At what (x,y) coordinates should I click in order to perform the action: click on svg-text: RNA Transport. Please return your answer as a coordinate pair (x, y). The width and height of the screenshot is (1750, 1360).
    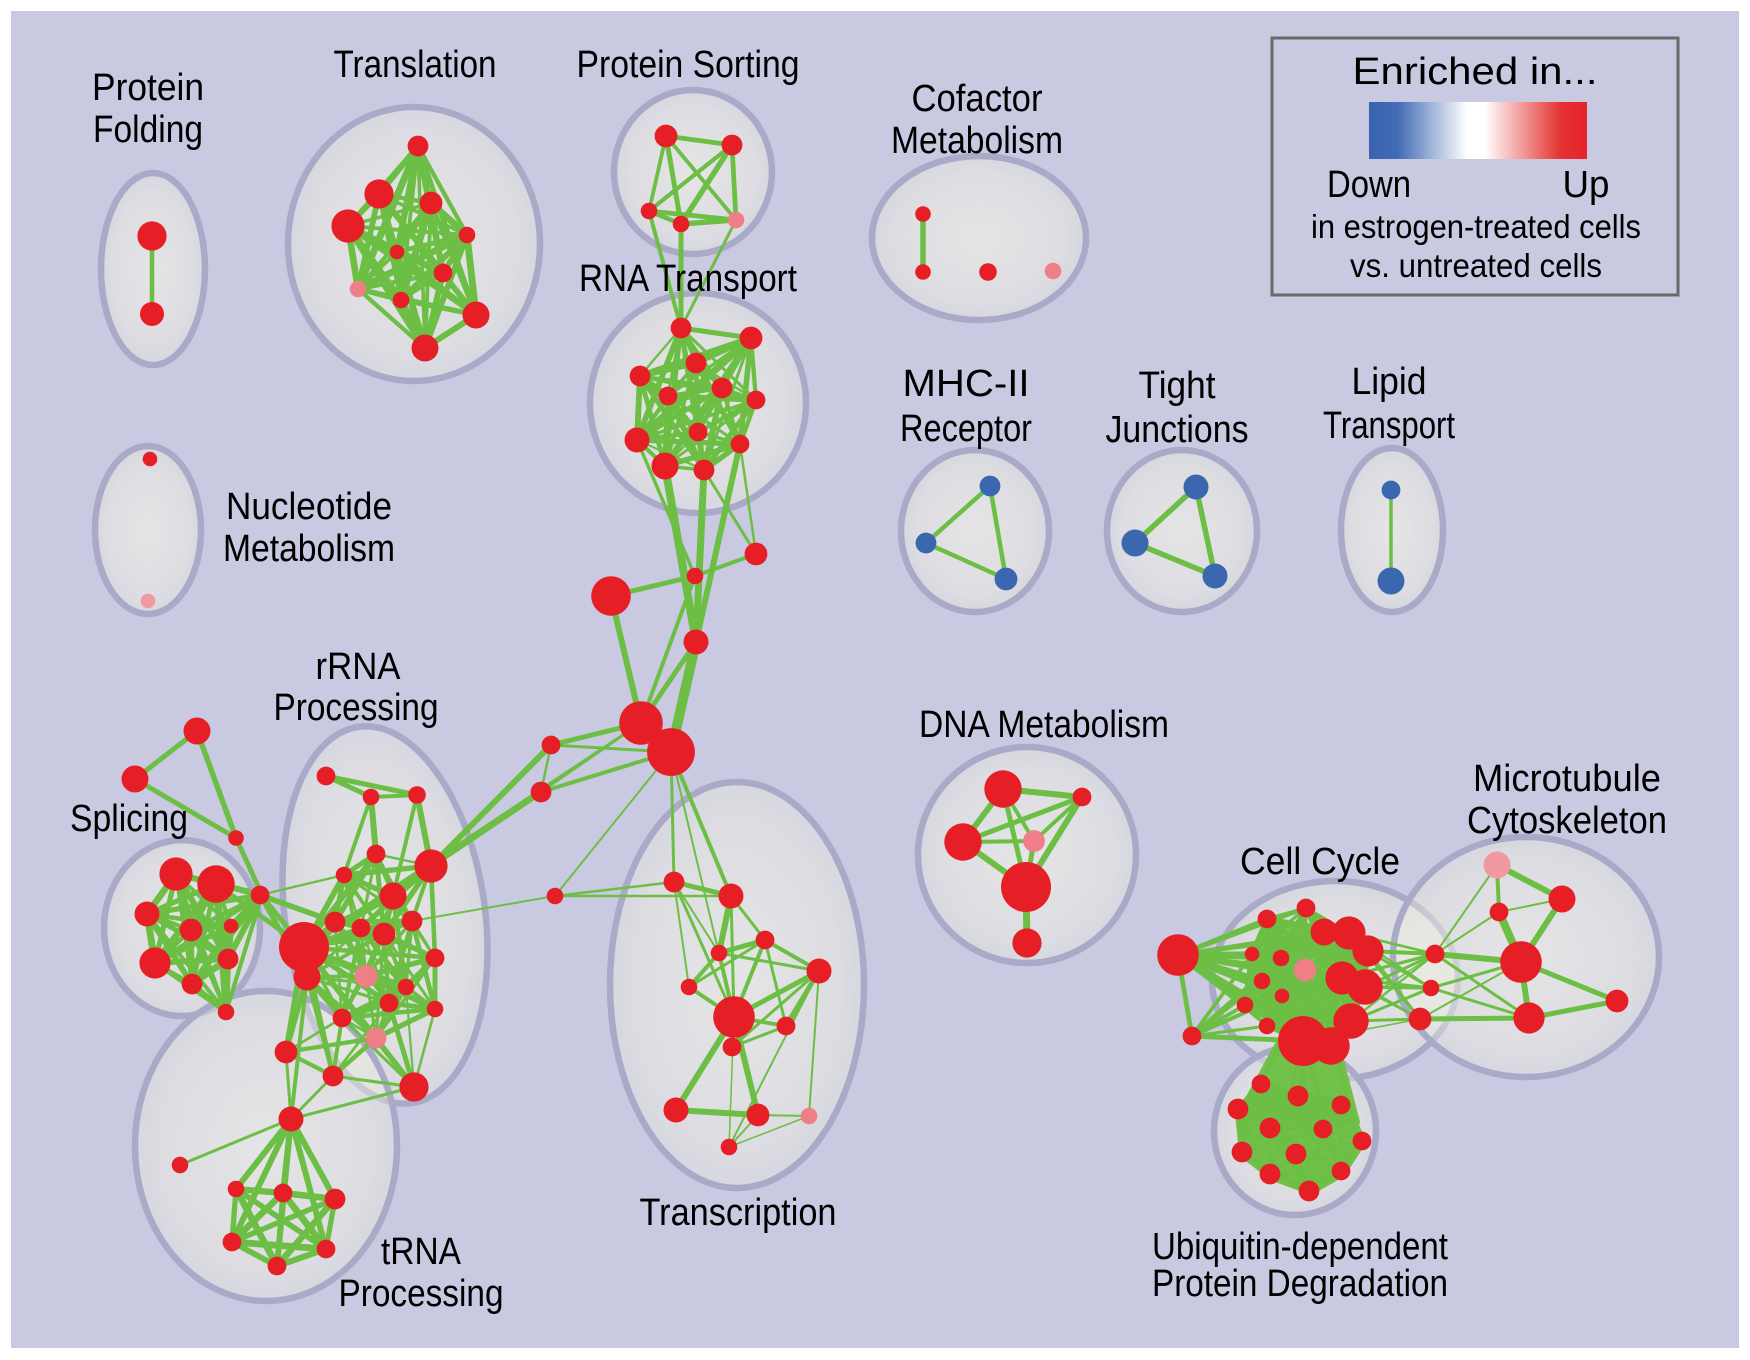
    Looking at the image, I should click on (688, 279).